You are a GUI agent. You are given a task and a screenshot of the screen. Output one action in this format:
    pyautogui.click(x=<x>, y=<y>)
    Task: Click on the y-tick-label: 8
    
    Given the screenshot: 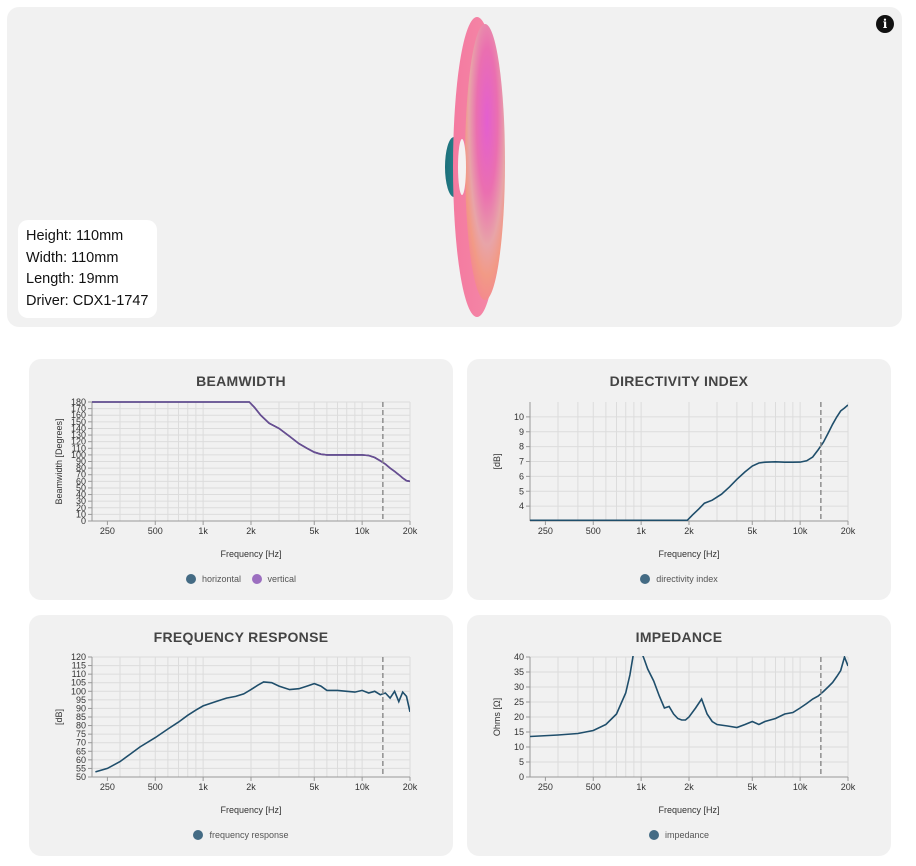 What is the action you would take?
    pyautogui.click(x=521, y=447)
    